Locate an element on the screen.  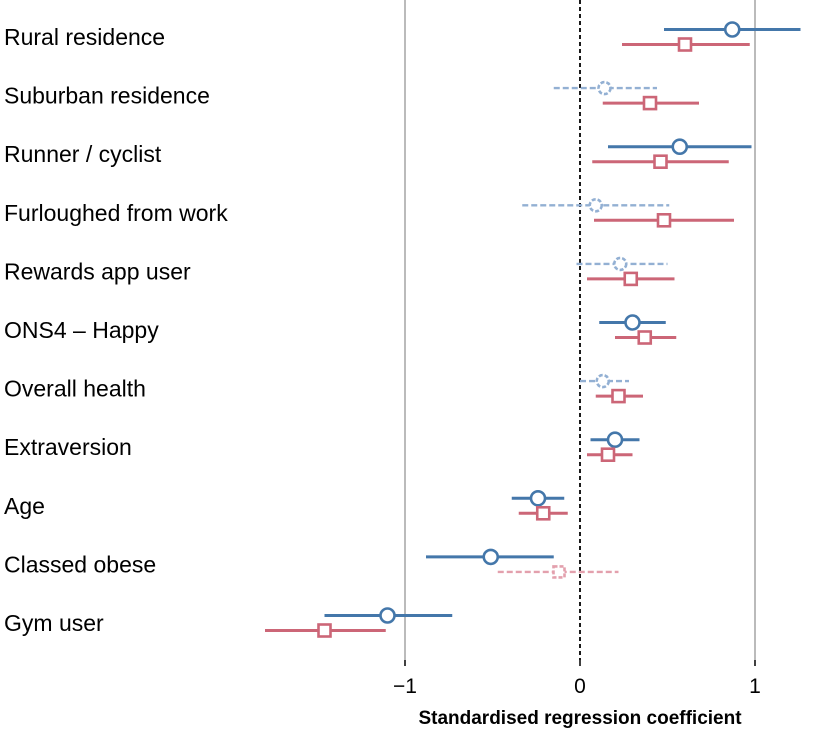
category-label: Rural residence is located at coordinates (84, 37).